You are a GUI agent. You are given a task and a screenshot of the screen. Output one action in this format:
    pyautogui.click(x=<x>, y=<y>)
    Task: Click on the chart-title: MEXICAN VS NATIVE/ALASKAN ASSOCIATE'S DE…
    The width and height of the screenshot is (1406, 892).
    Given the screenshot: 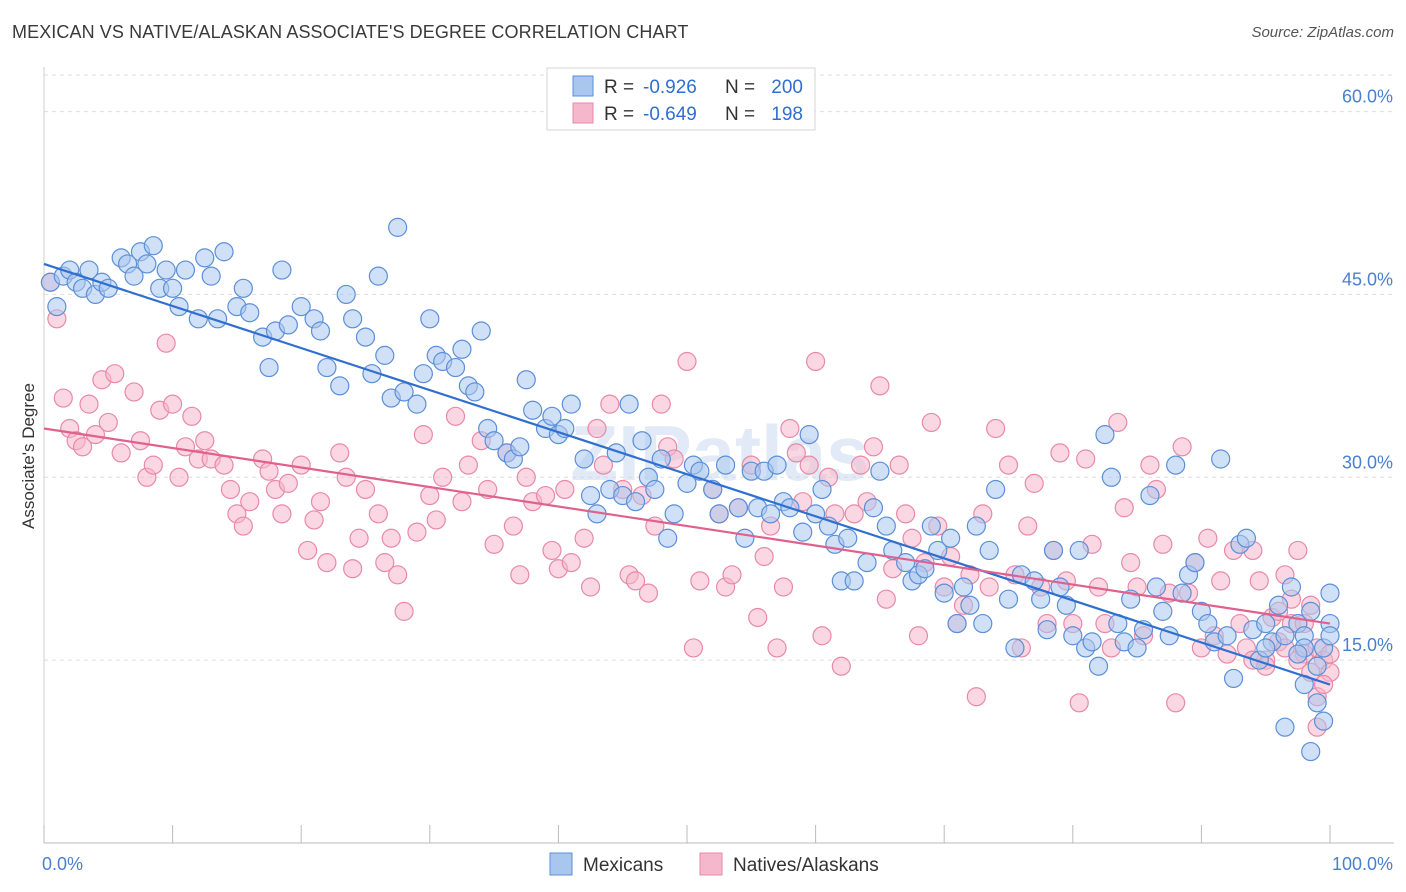 What is the action you would take?
    pyautogui.click(x=350, y=32)
    